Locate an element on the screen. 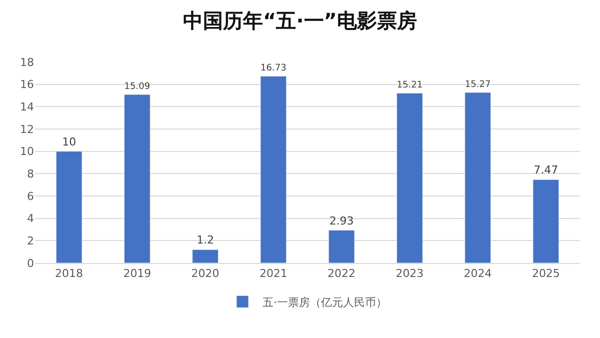  data-label: 15.27 is located at coordinates (477, 85).